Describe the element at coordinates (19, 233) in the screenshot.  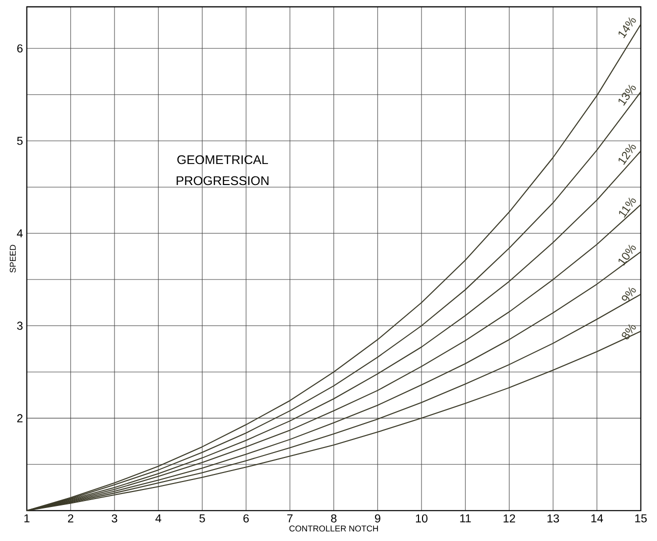
I see `y-tick-label: 4` at that location.